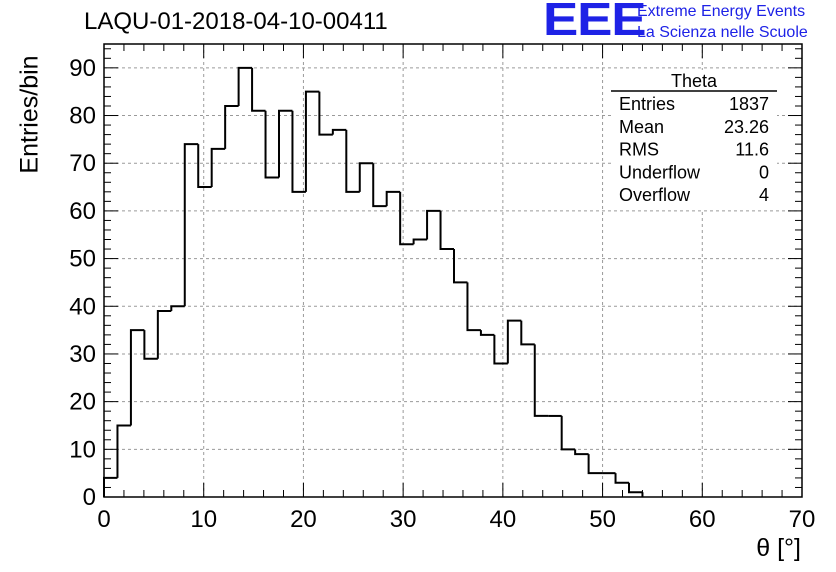 The image size is (836, 572). What do you see at coordinates (82, 354) in the screenshot?
I see `y-tick-label-30: 30` at bounding box center [82, 354].